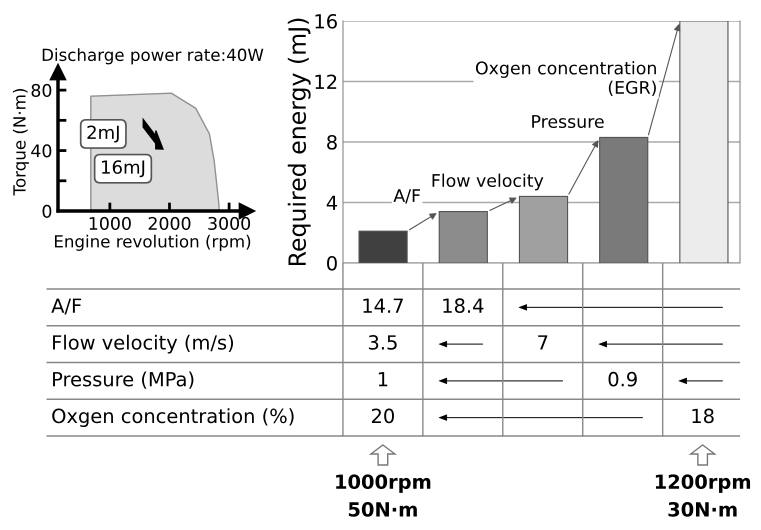 Image resolution: width=761 pixels, height=530 pixels. I want to click on text: 1, so click(383, 379).